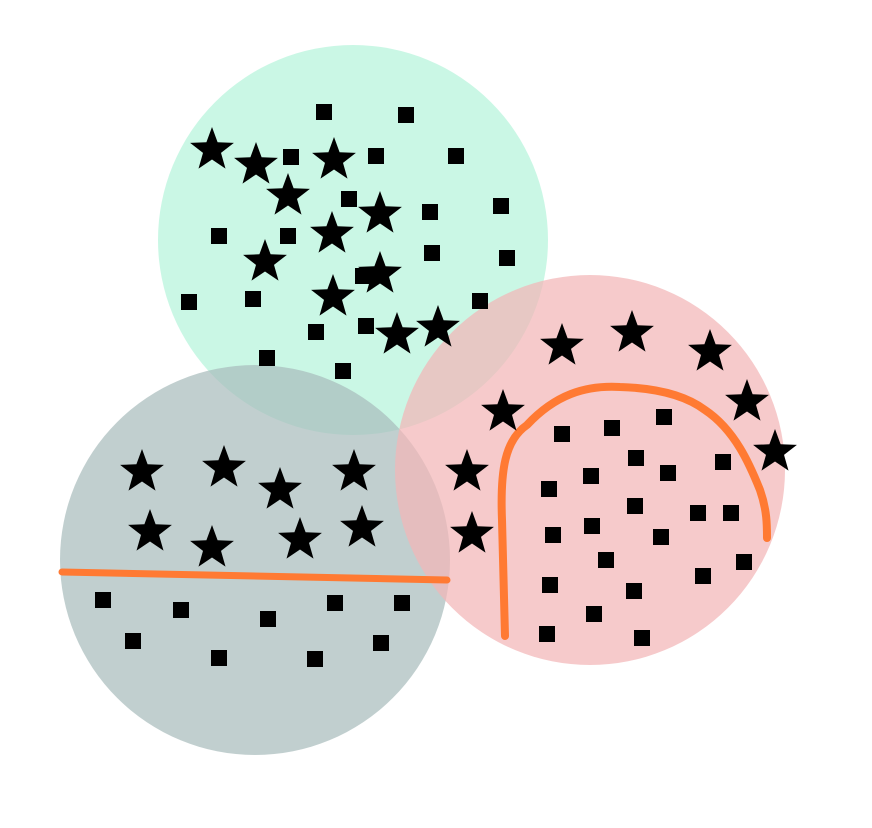 Image resolution: width=872 pixels, height=828 pixels. Describe the element at coordinates (254, 576) in the screenshot. I see `linear-boundary` at that location.